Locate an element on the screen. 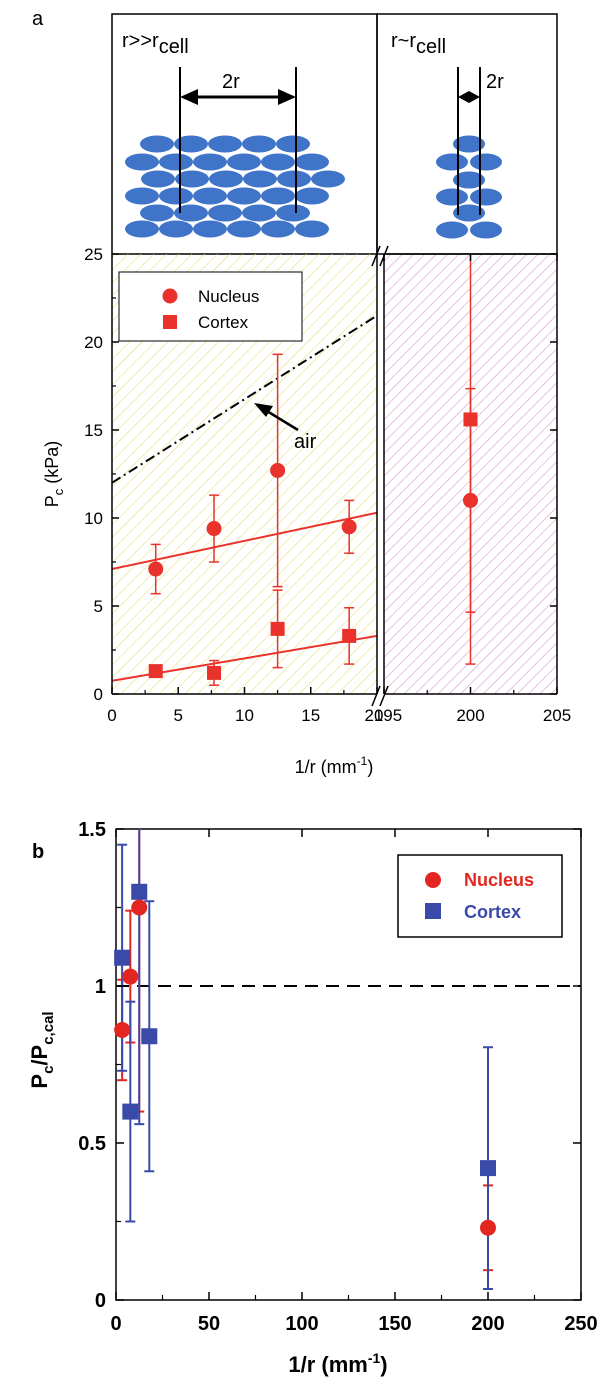 Image resolution: width=611 pixels, height=1380 pixels. y-axis-label-b: Pc/Pc,cal is located at coordinates (42, 1049).